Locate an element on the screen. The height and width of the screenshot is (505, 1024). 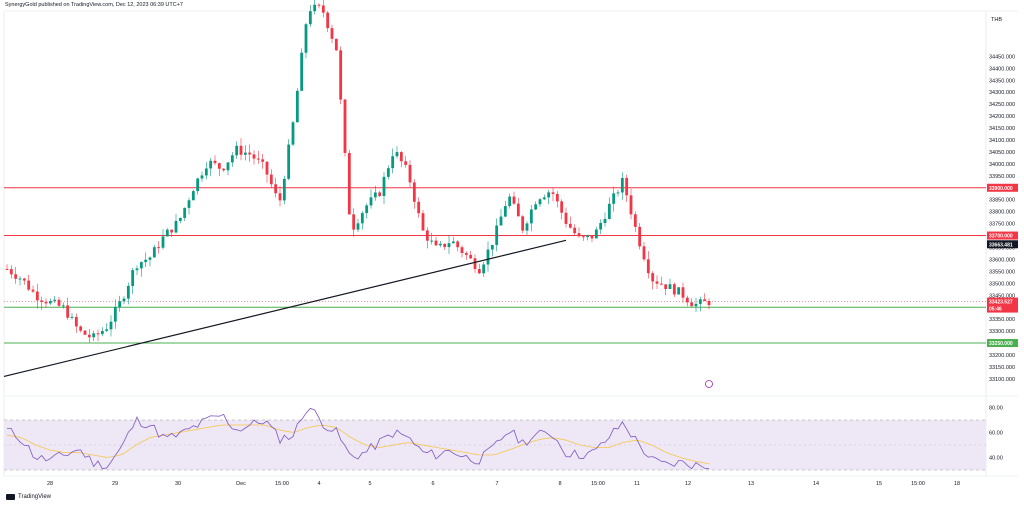
rsi-tick-label: 60.00 is located at coordinates (996, 434).